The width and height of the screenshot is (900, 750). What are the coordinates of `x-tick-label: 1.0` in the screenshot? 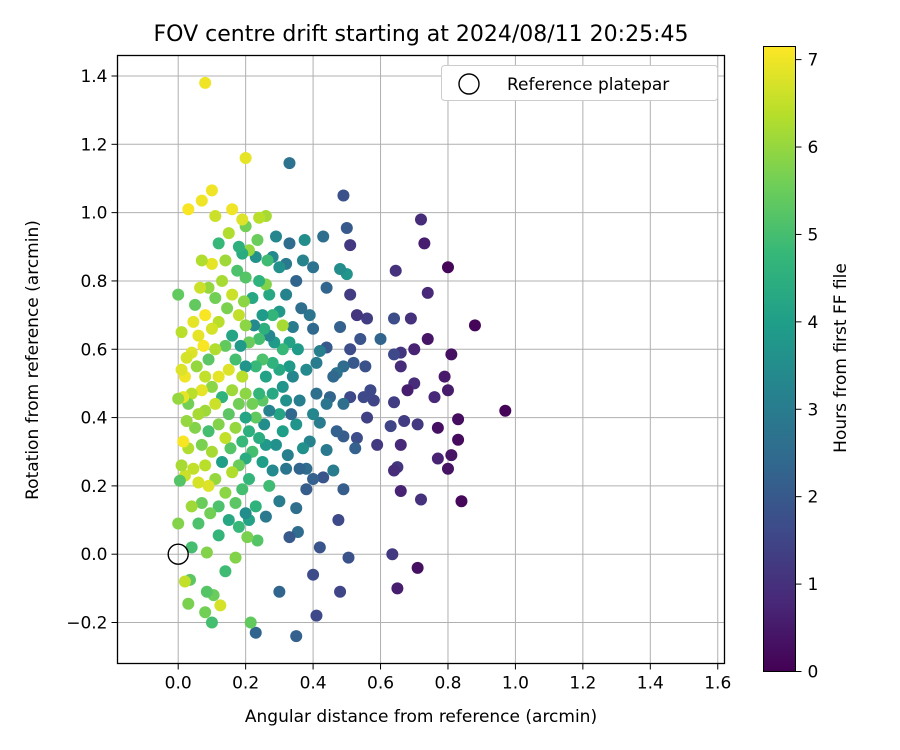 It's located at (515, 684).